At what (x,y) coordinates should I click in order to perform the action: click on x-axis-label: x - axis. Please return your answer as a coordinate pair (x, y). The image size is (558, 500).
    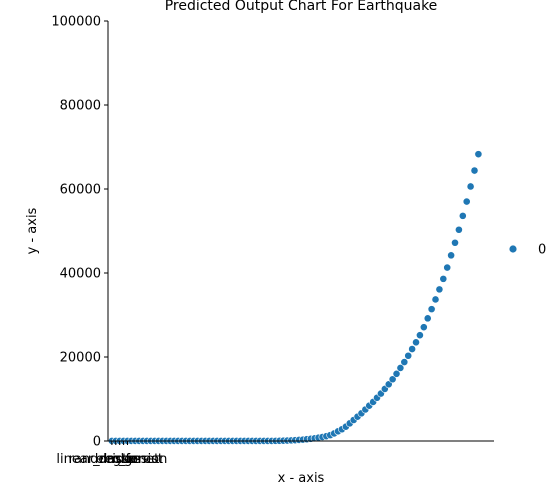
    Looking at the image, I should click on (301, 478).